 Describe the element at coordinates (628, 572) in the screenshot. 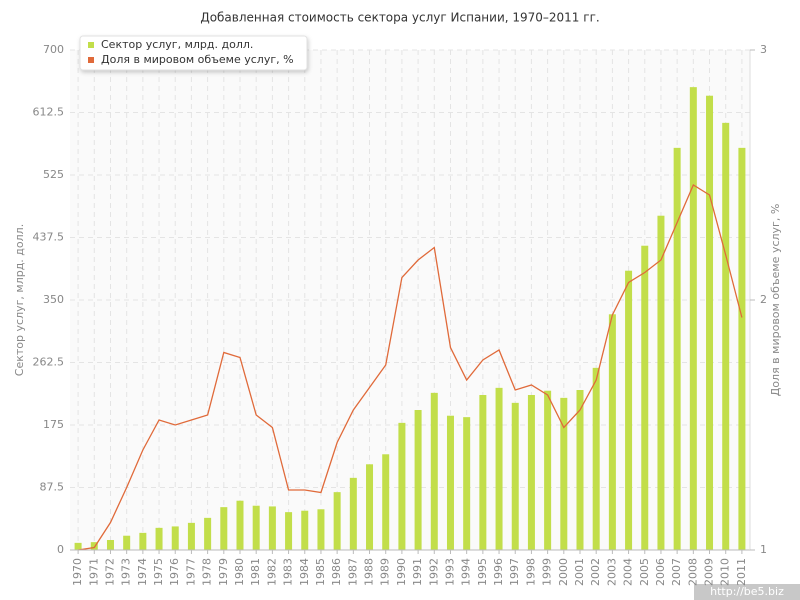

I see `x-tick-label: 2004` at that location.